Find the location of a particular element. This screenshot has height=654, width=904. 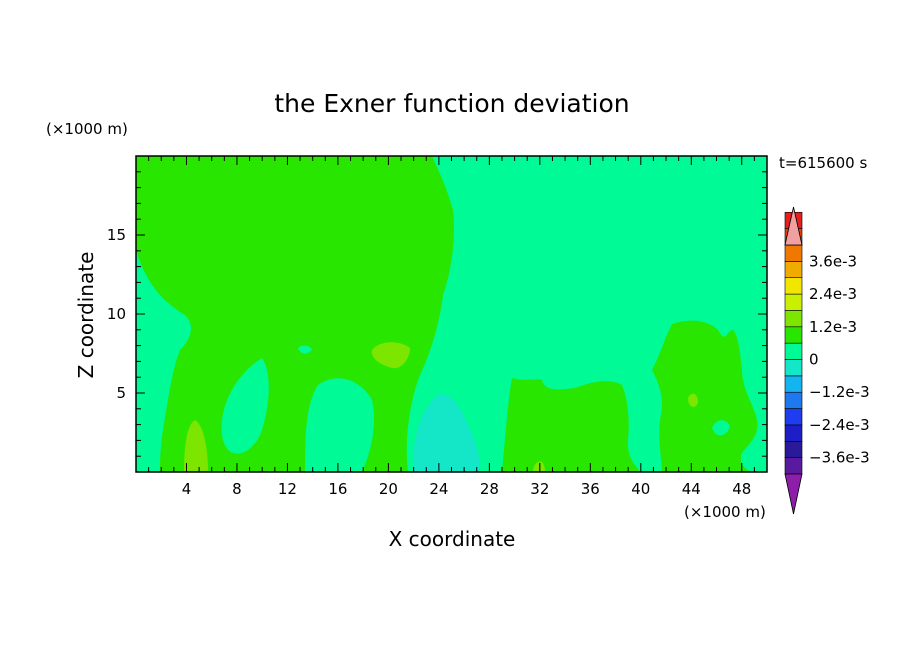

x-tick-label: 28 is located at coordinates (489, 489).